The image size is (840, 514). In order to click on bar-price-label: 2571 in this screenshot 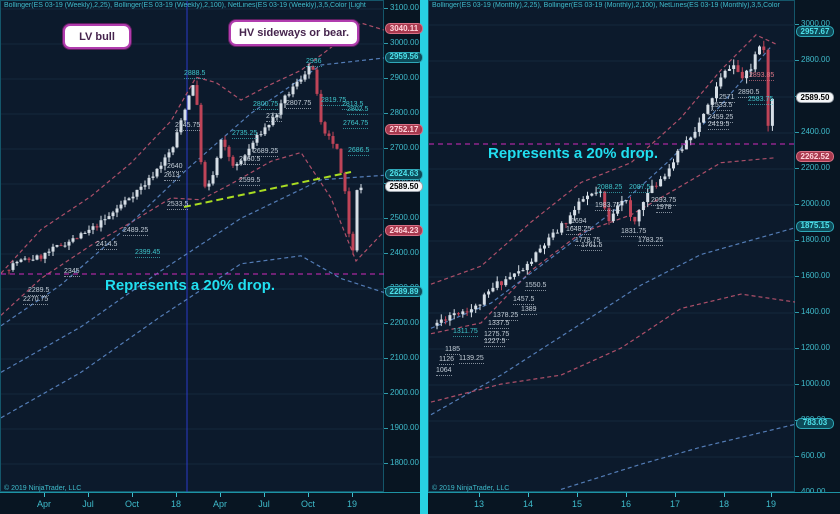, I will do `click(727, 97)`.